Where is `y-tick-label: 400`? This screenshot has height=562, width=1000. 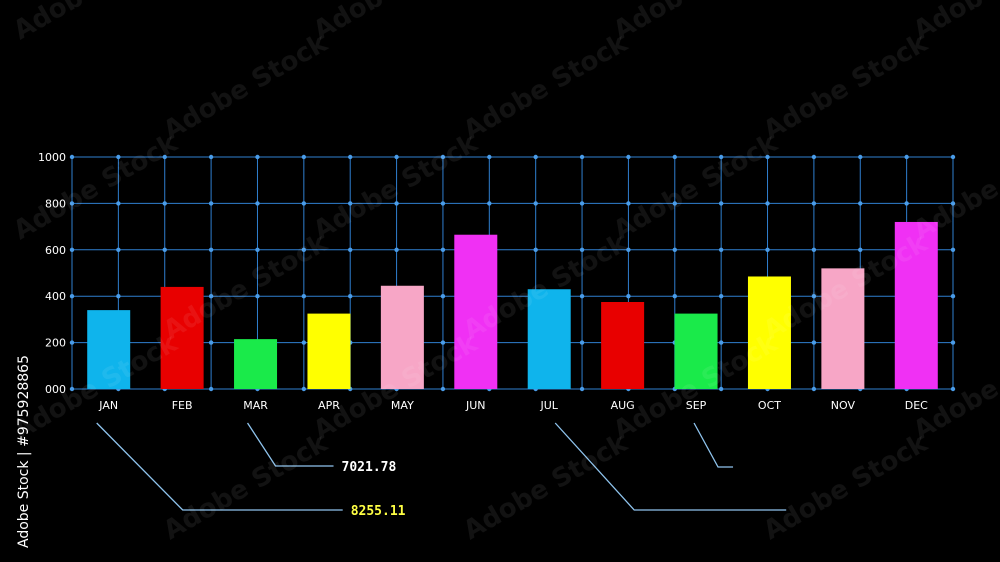 y-tick-label: 400 is located at coordinates (55, 296).